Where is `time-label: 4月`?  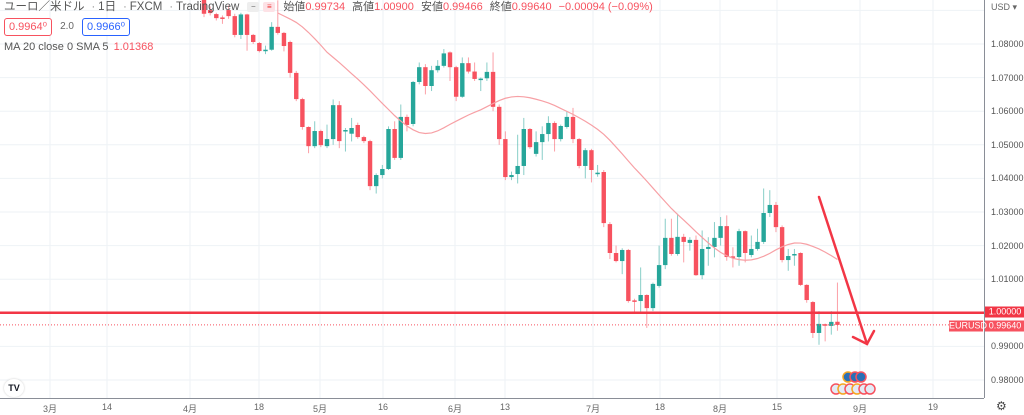 time-label: 4月 is located at coordinates (190, 409).